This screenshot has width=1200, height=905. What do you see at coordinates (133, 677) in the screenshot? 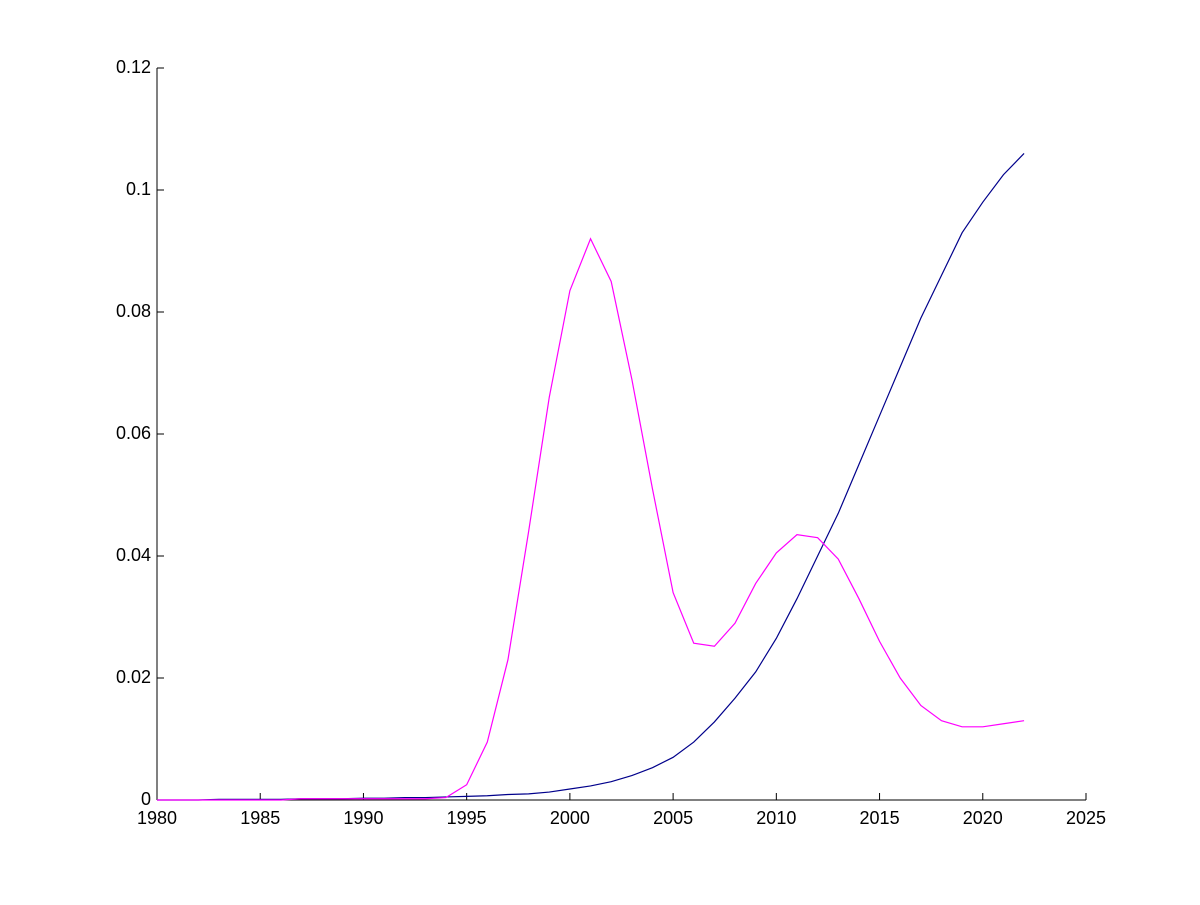
I see `y-tick-label: 0.02` at bounding box center [133, 677].